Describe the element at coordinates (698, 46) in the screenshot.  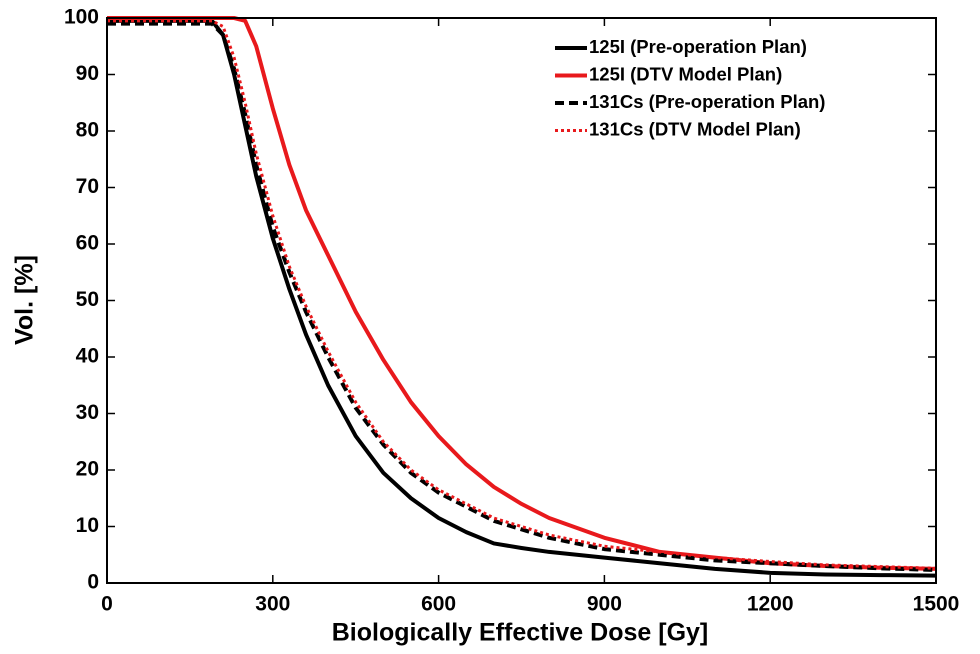
I see `legend-label: 125I (Pre-operation Plan)` at that location.